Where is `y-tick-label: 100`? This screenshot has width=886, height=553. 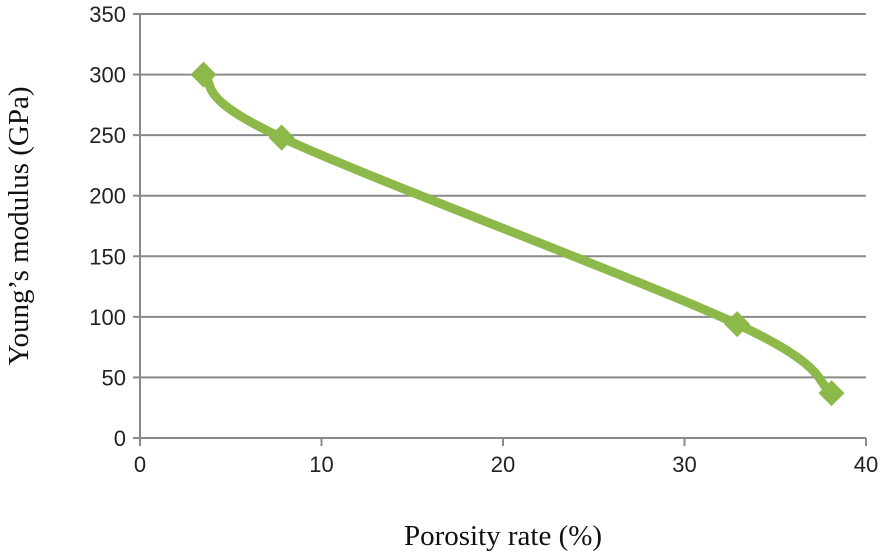
y-tick-label: 100 is located at coordinates (107, 317).